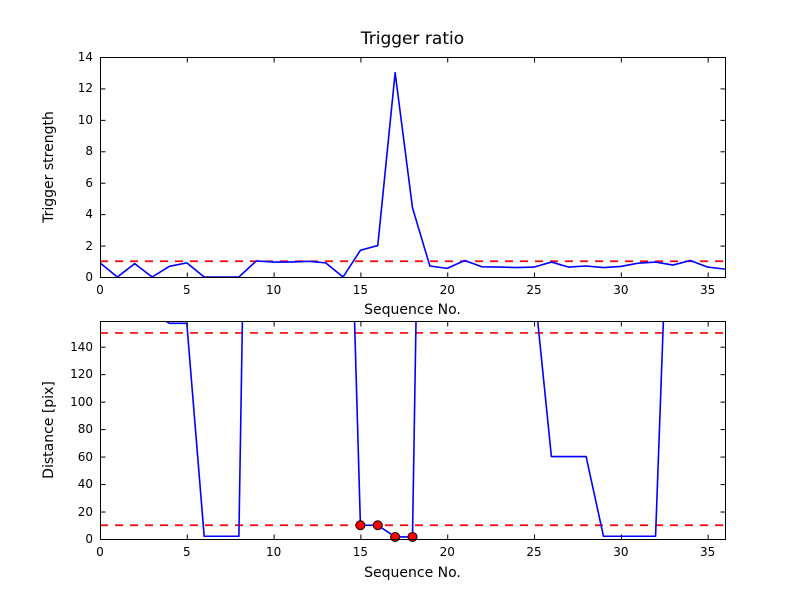 Image resolution: width=800 pixels, height=600 pixels. What do you see at coordinates (412, 573) in the screenshot?
I see `bottom-x-axis-label: Sequence No.` at bounding box center [412, 573].